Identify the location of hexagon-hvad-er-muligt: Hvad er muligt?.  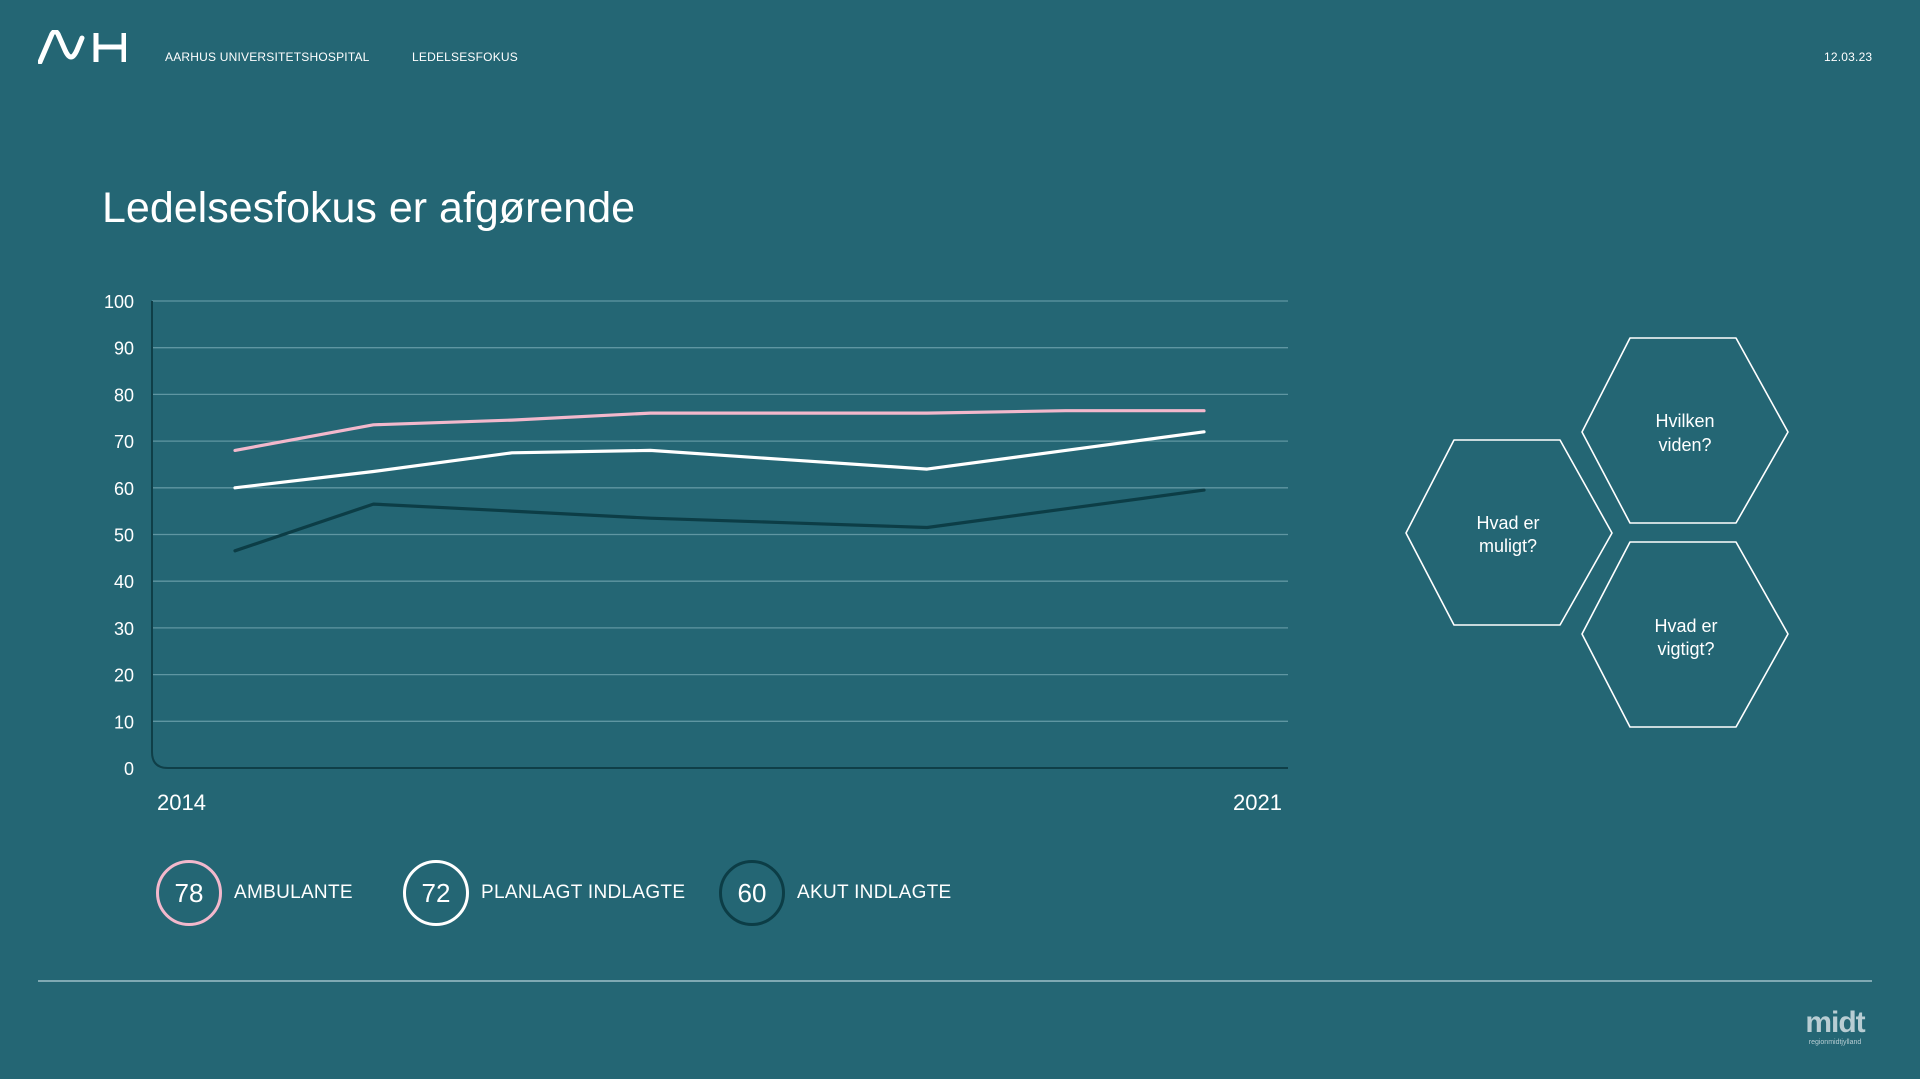
(1509, 532).